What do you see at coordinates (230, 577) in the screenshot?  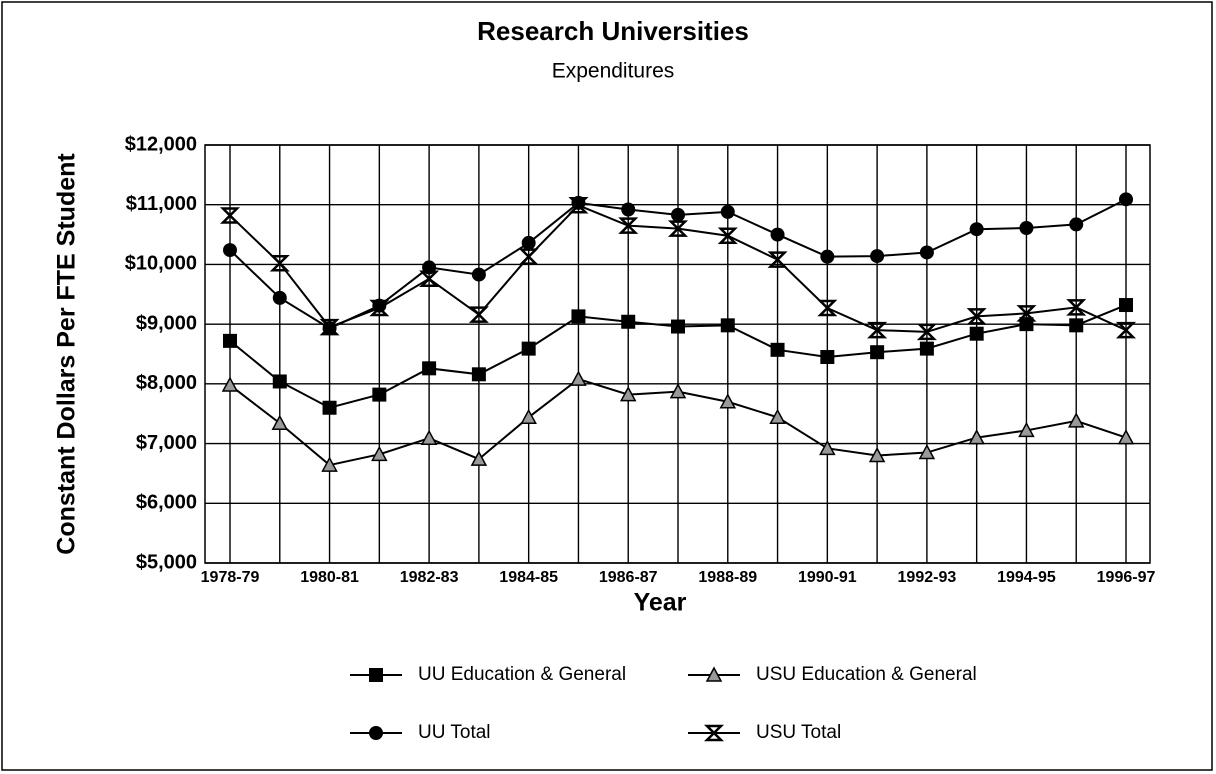 I see `x-tick-label: 1978-79` at bounding box center [230, 577].